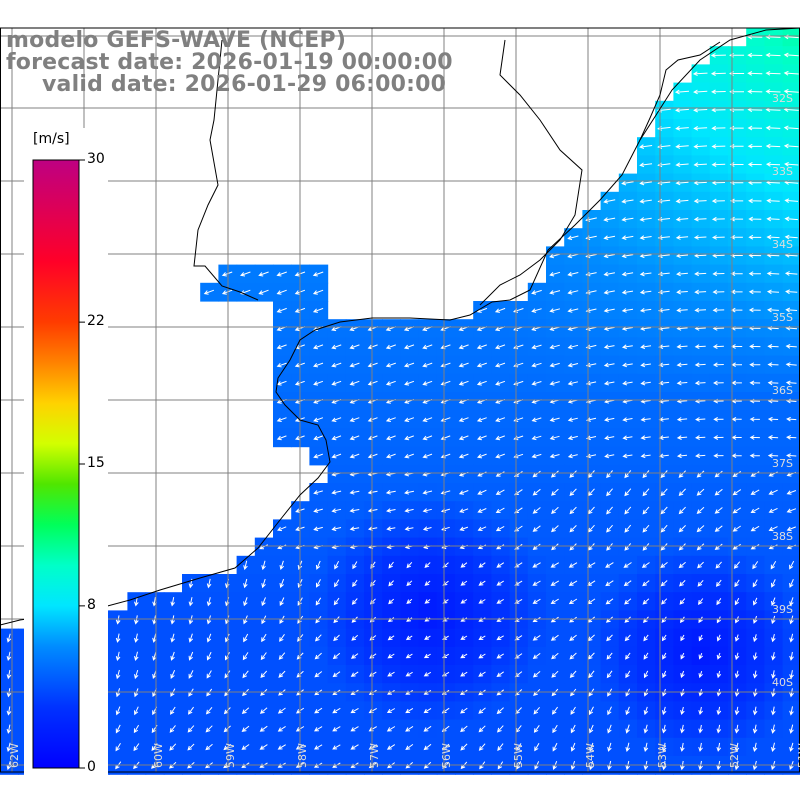  What do you see at coordinates (229, 62) in the screenshot?
I see `forecast-date: forecast date: 2026-01-19 00:00:00` at bounding box center [229, 62].